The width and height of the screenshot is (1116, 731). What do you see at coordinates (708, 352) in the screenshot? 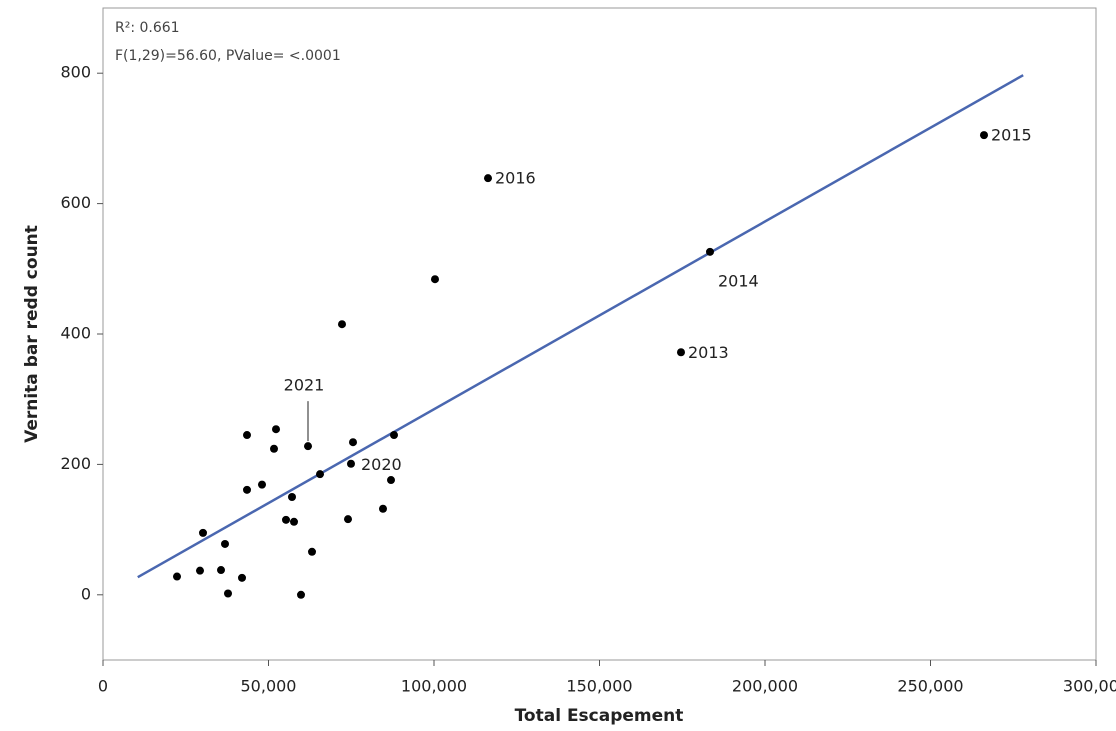
I see `point-label: 2013` at bounding box center [708, 352].